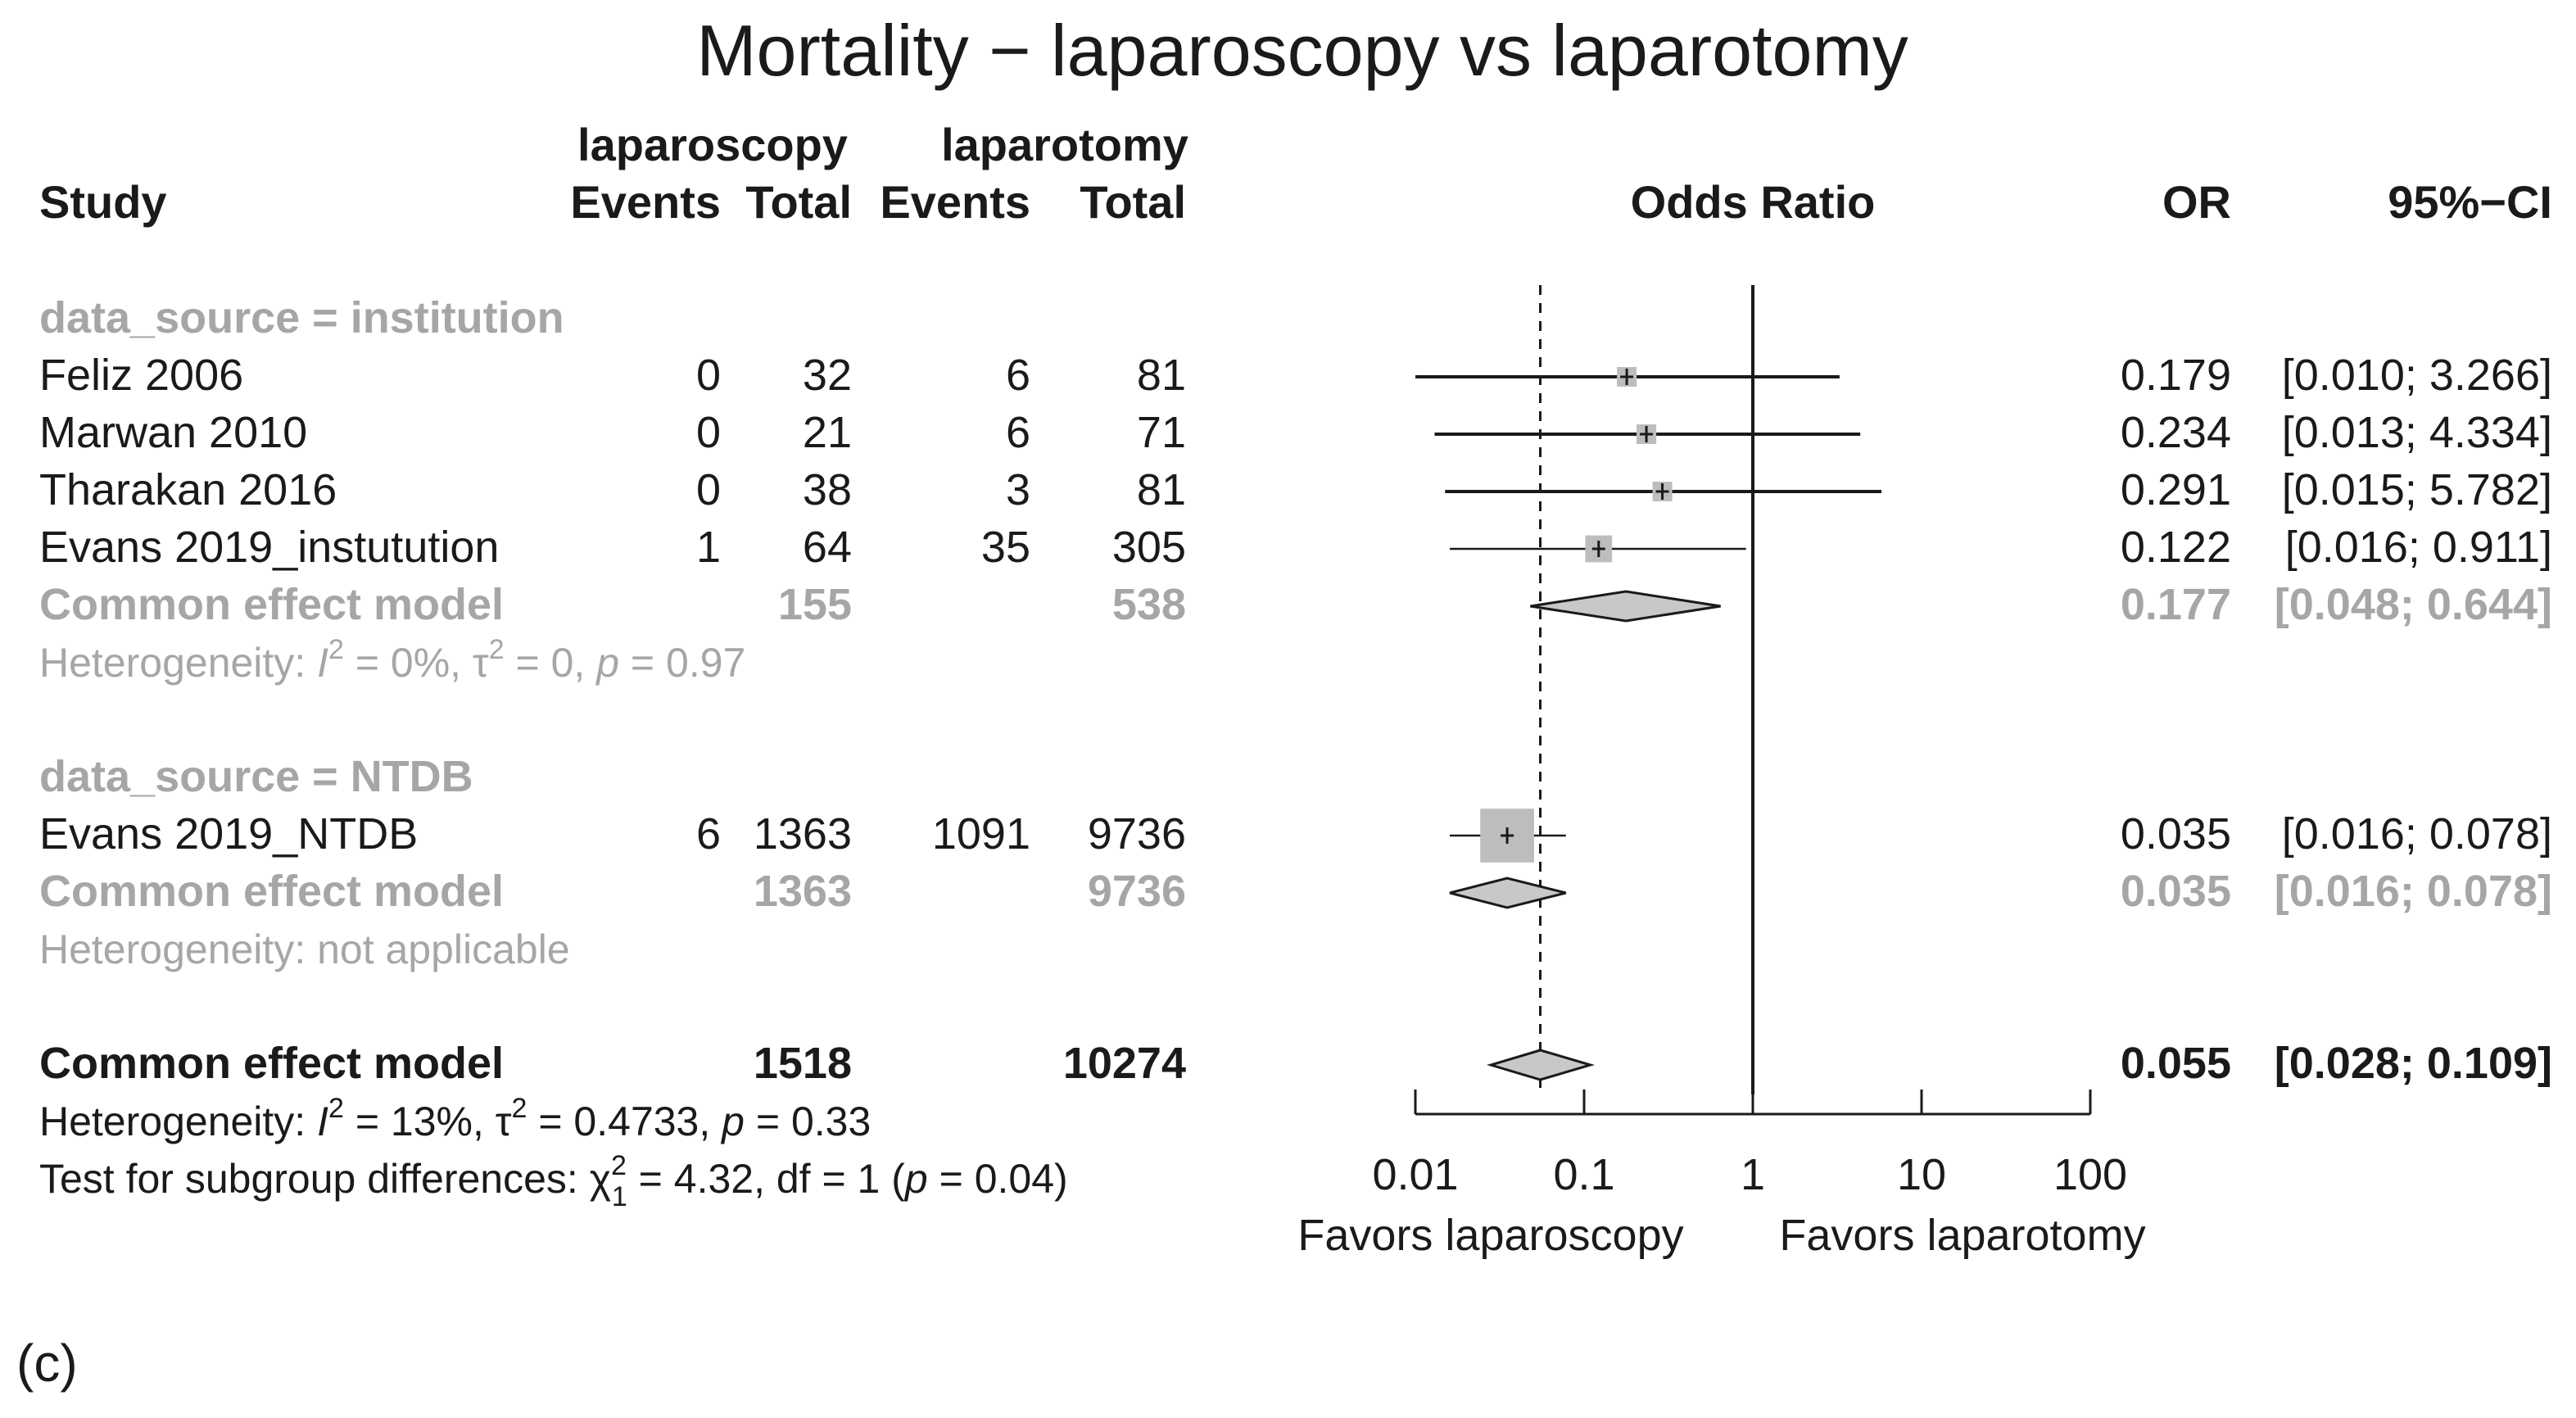  Describe the element at coordinates (173, 433) in the screenshot. I see `study-name: Marwan 2010` at that location.